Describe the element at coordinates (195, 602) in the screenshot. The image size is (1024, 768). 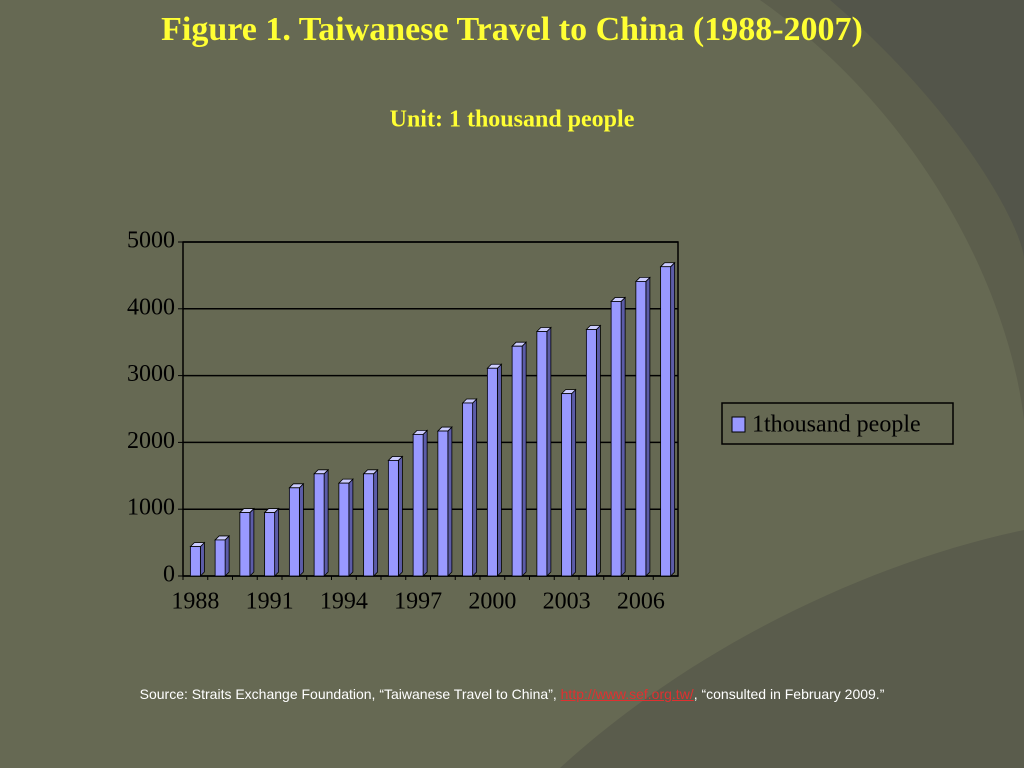
I see `x-tick-label: 1988` at that location.